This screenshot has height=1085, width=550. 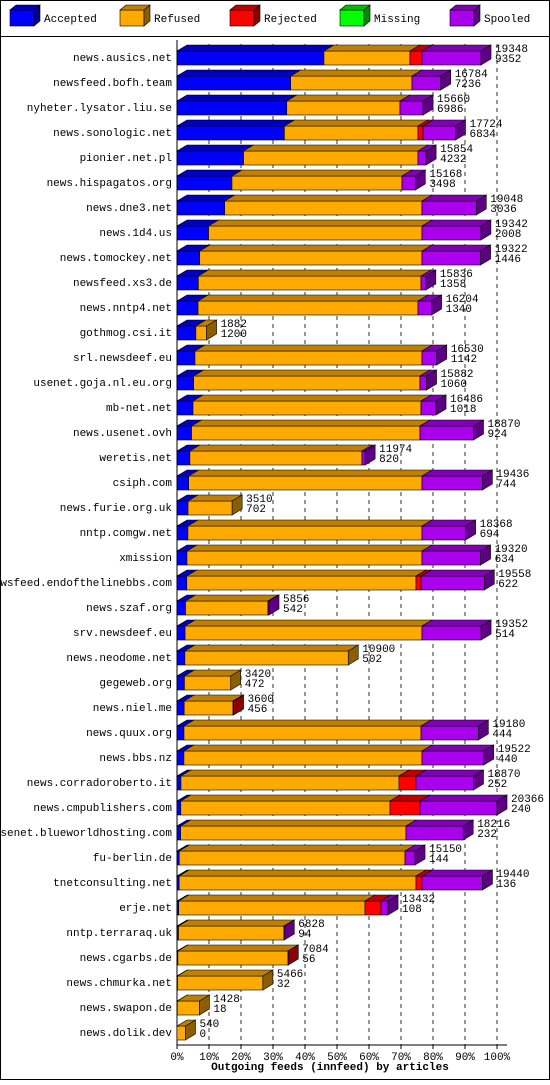 I want to click on x-tick-label: 80%, so click(x=433, y=1058).